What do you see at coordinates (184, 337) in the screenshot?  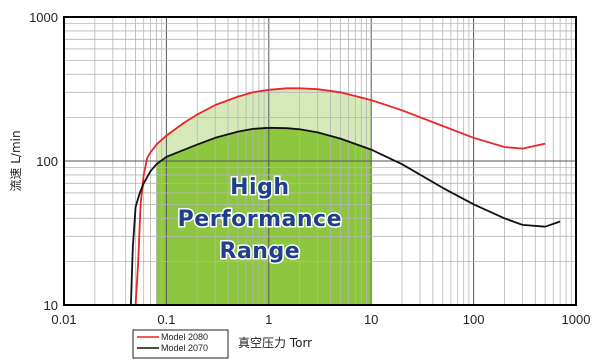 I see `legend-entry-label: Model 2080` at bounding box center [184, 337].